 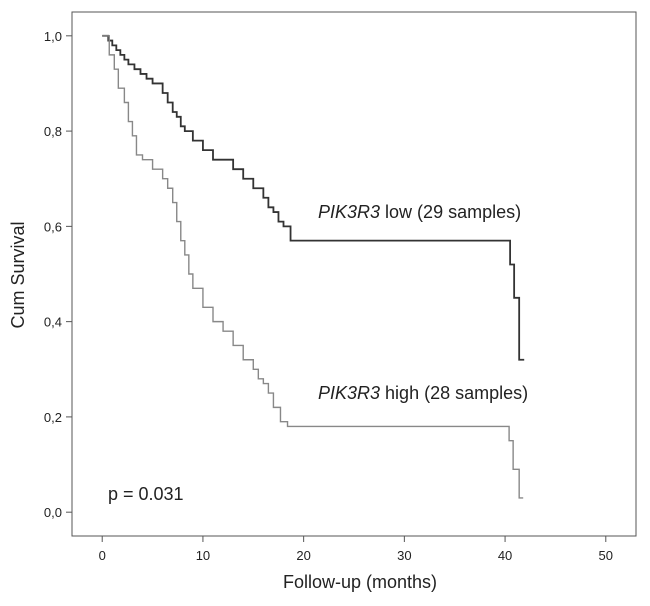 I want to click on series-label-low-gene: PIK3R3, so click(x=349, y=212).